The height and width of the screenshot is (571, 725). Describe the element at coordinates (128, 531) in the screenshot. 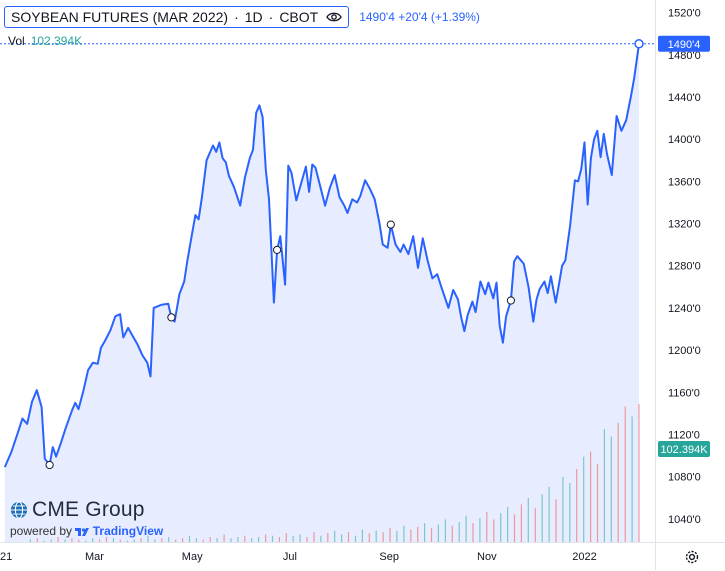

I see `tradingview-name: TradingView` at that location.